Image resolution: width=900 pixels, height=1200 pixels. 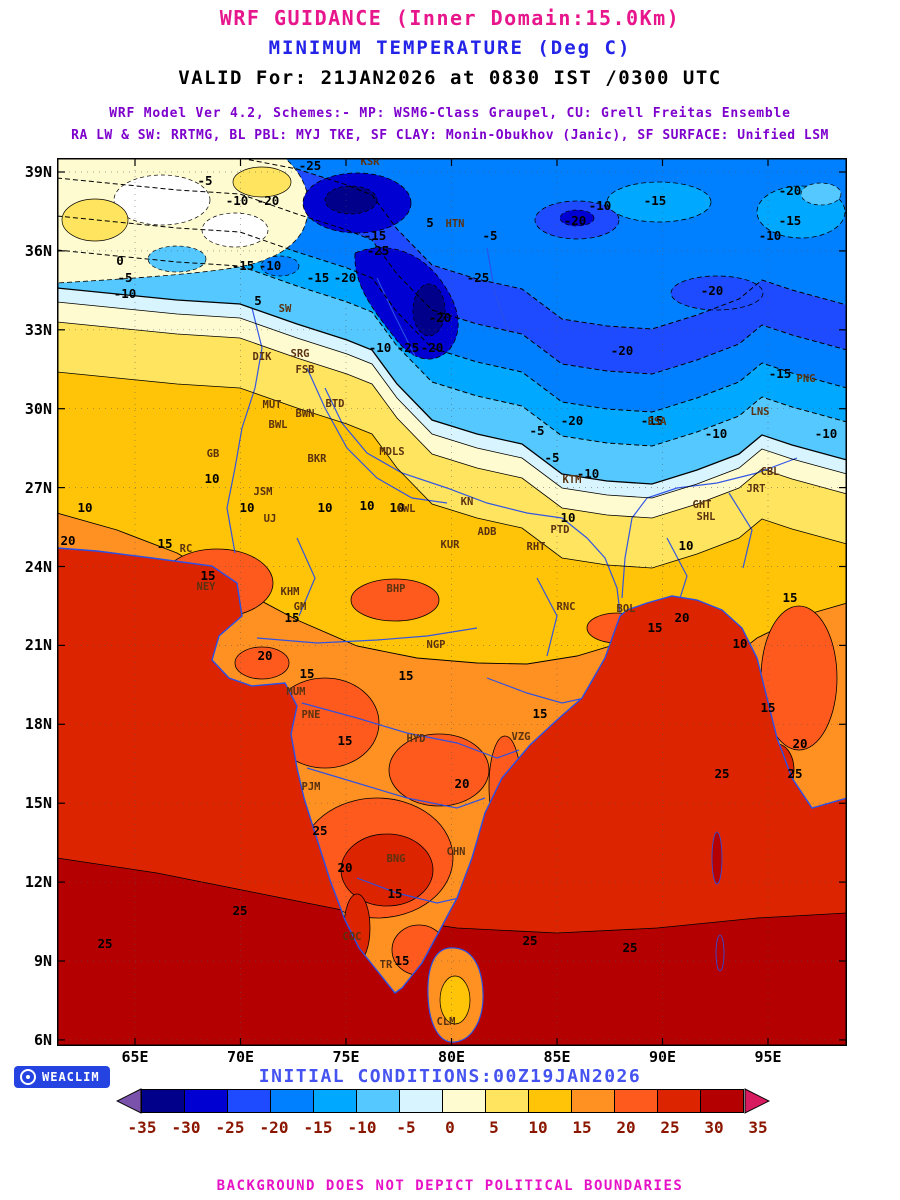 I want to click on colorbar-tick-label: -15, so click(x=318, y=1127).